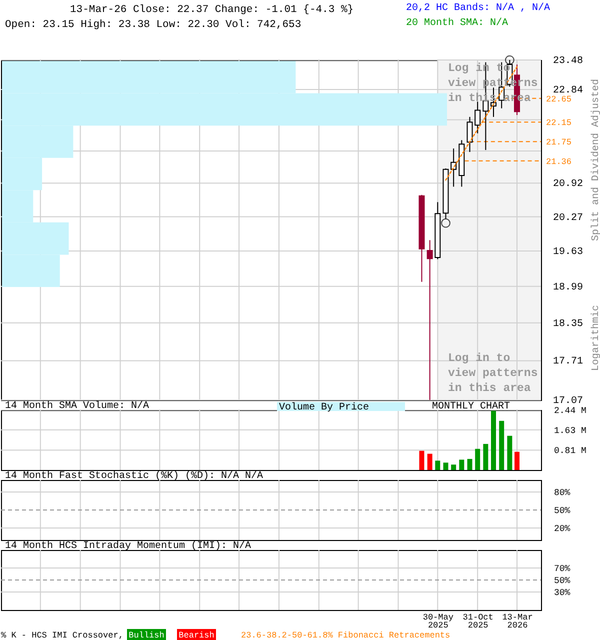 Image resolution: width=600 pixels, height=640 pixels. I want to click on annotation: MONTHLY CHART, so click(471, 407).